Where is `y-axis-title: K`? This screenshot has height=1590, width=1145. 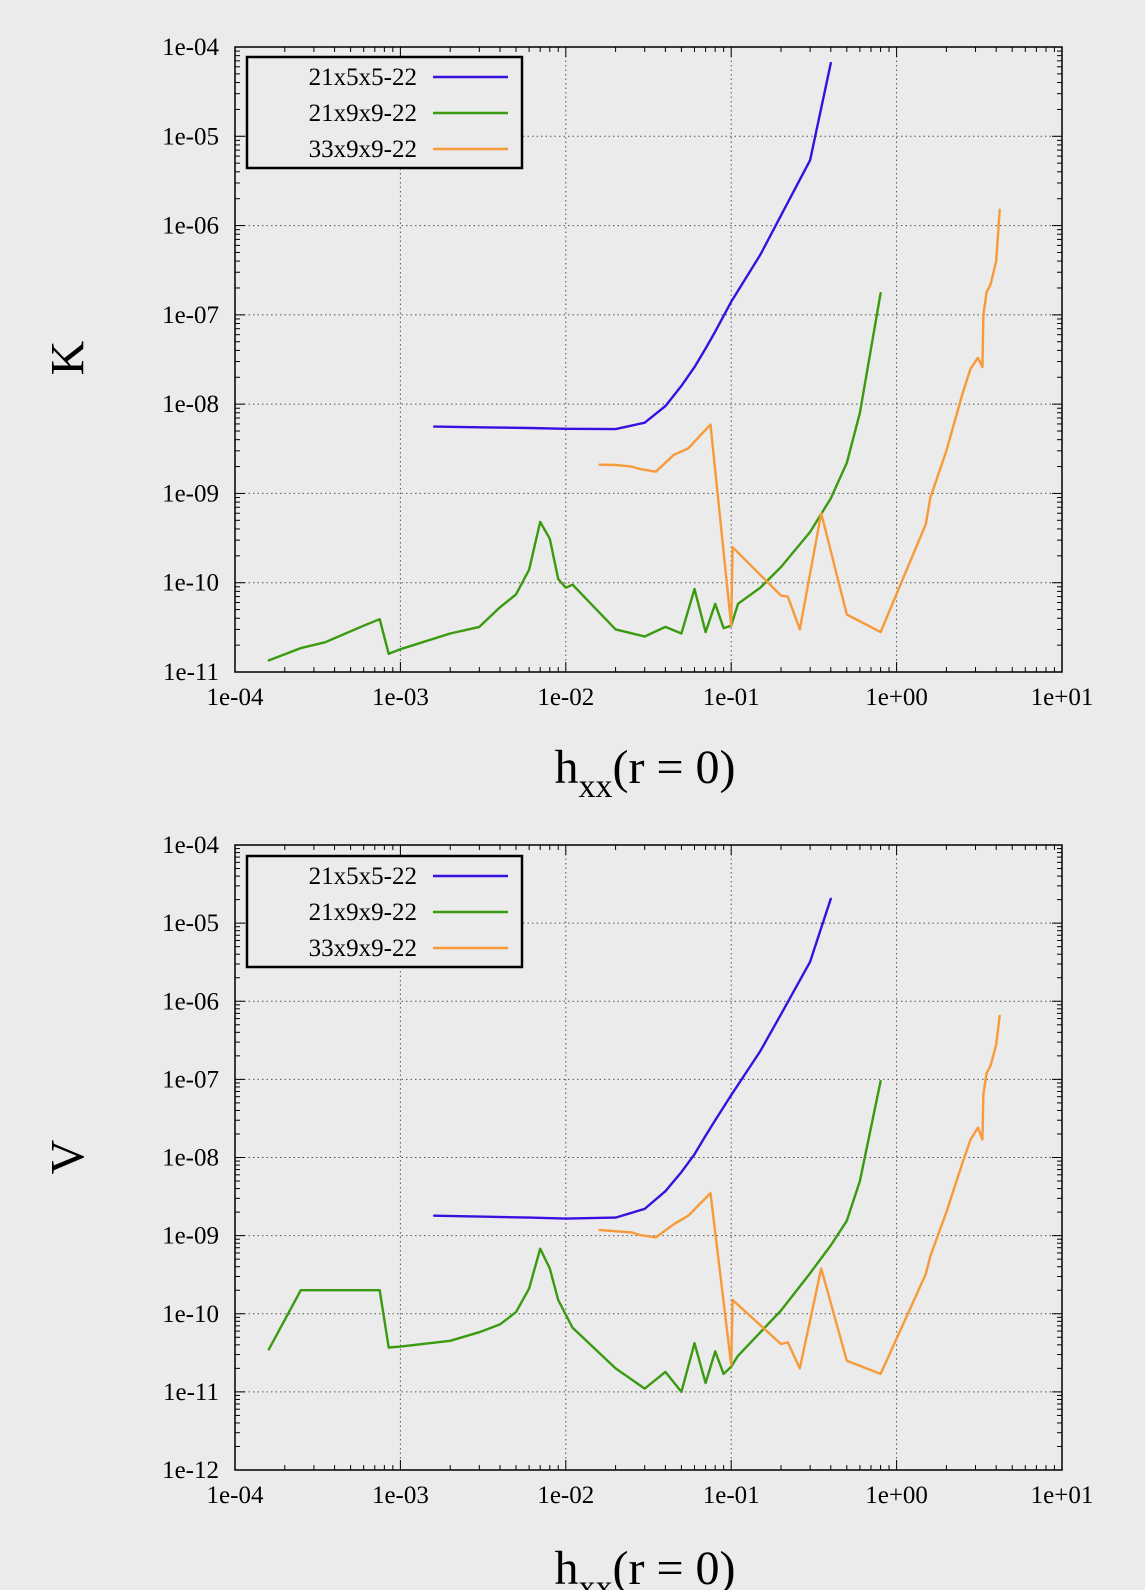 y-axis-title: K is located at coordinates (68, 357).